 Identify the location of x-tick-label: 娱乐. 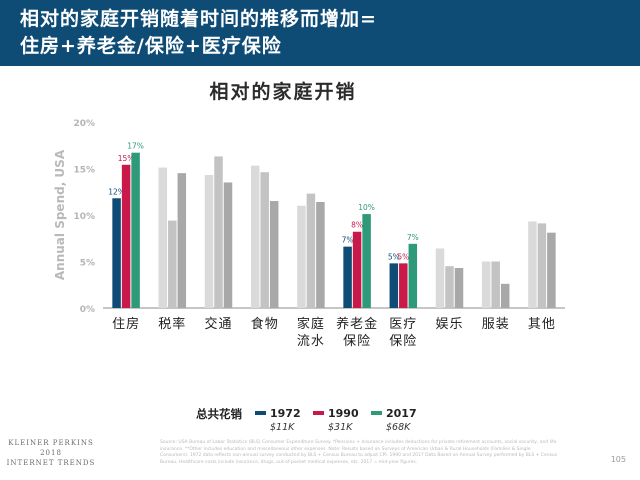
(449, 324).